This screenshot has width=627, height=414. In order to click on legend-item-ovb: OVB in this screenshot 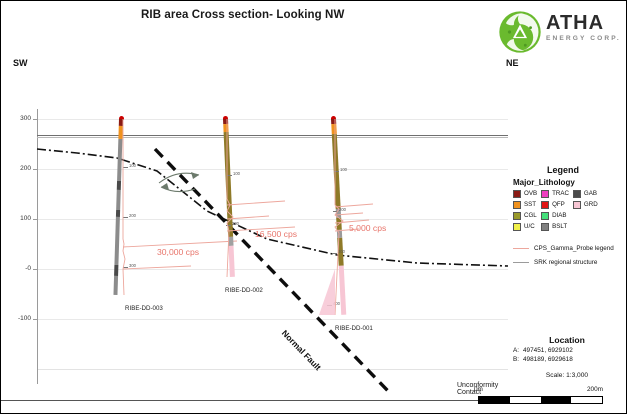, I will do `click(525, 194)`.